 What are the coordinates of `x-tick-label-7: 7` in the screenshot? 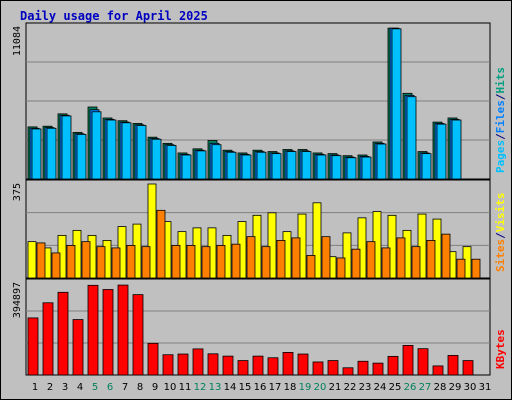 It's located at (125, 387).